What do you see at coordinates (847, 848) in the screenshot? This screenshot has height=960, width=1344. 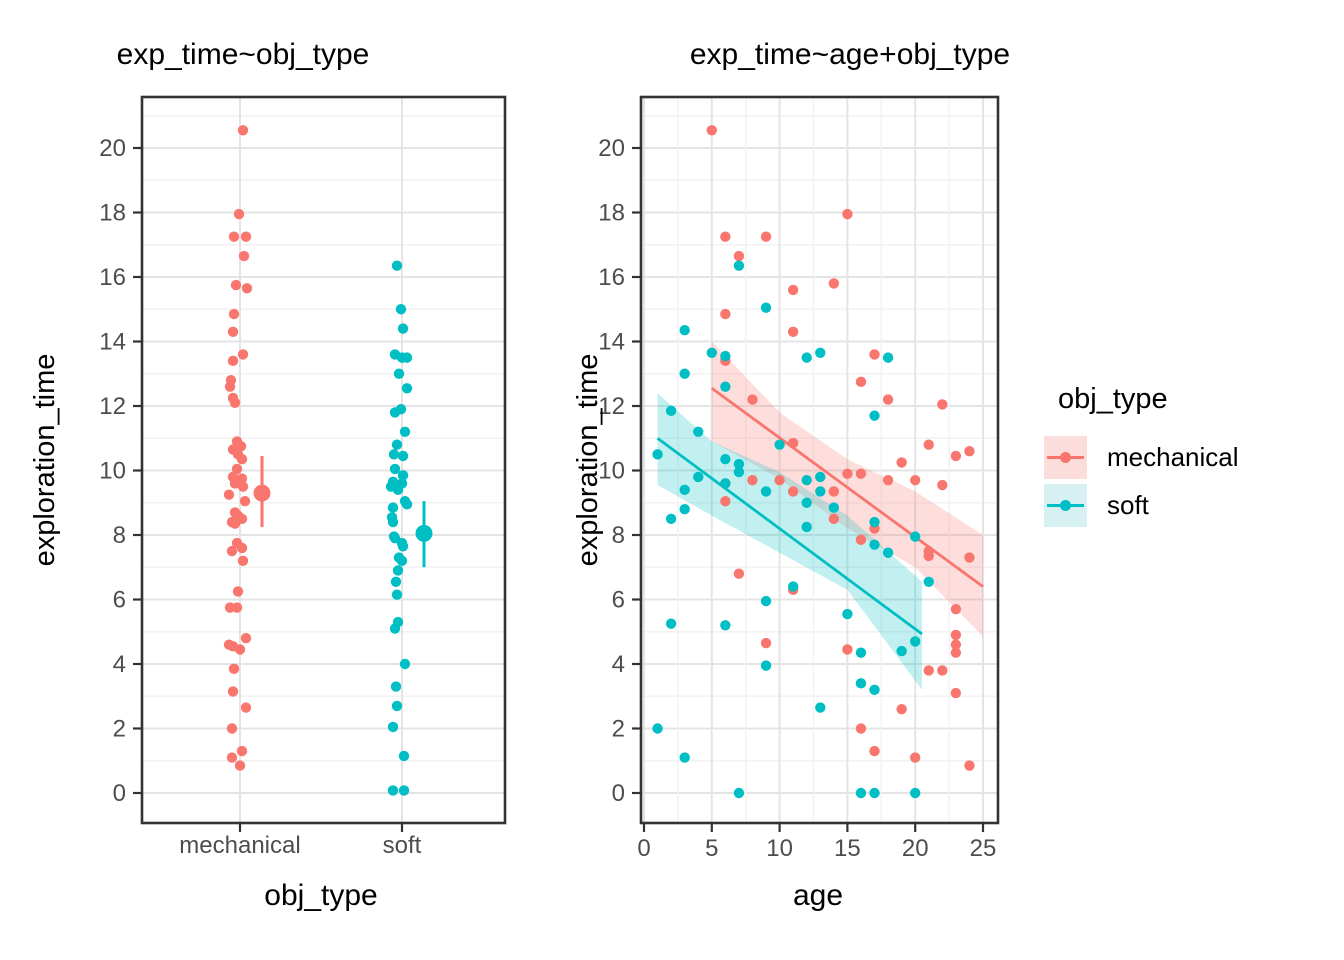 I see `svg-text: 15` at bounding box center [847, 848].